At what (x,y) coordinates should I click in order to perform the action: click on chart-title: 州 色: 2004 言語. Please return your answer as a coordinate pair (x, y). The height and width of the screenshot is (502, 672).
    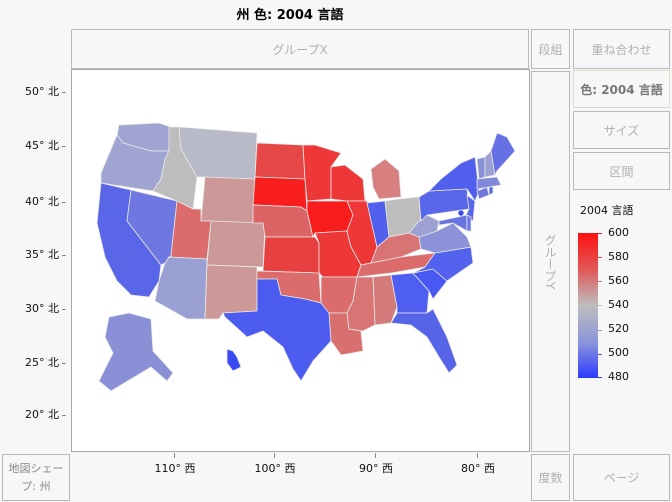
    Looking at the image, I should click on (290, 15).